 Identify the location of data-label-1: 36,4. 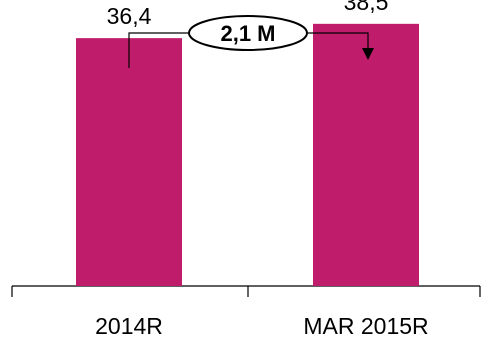
(129, 16).